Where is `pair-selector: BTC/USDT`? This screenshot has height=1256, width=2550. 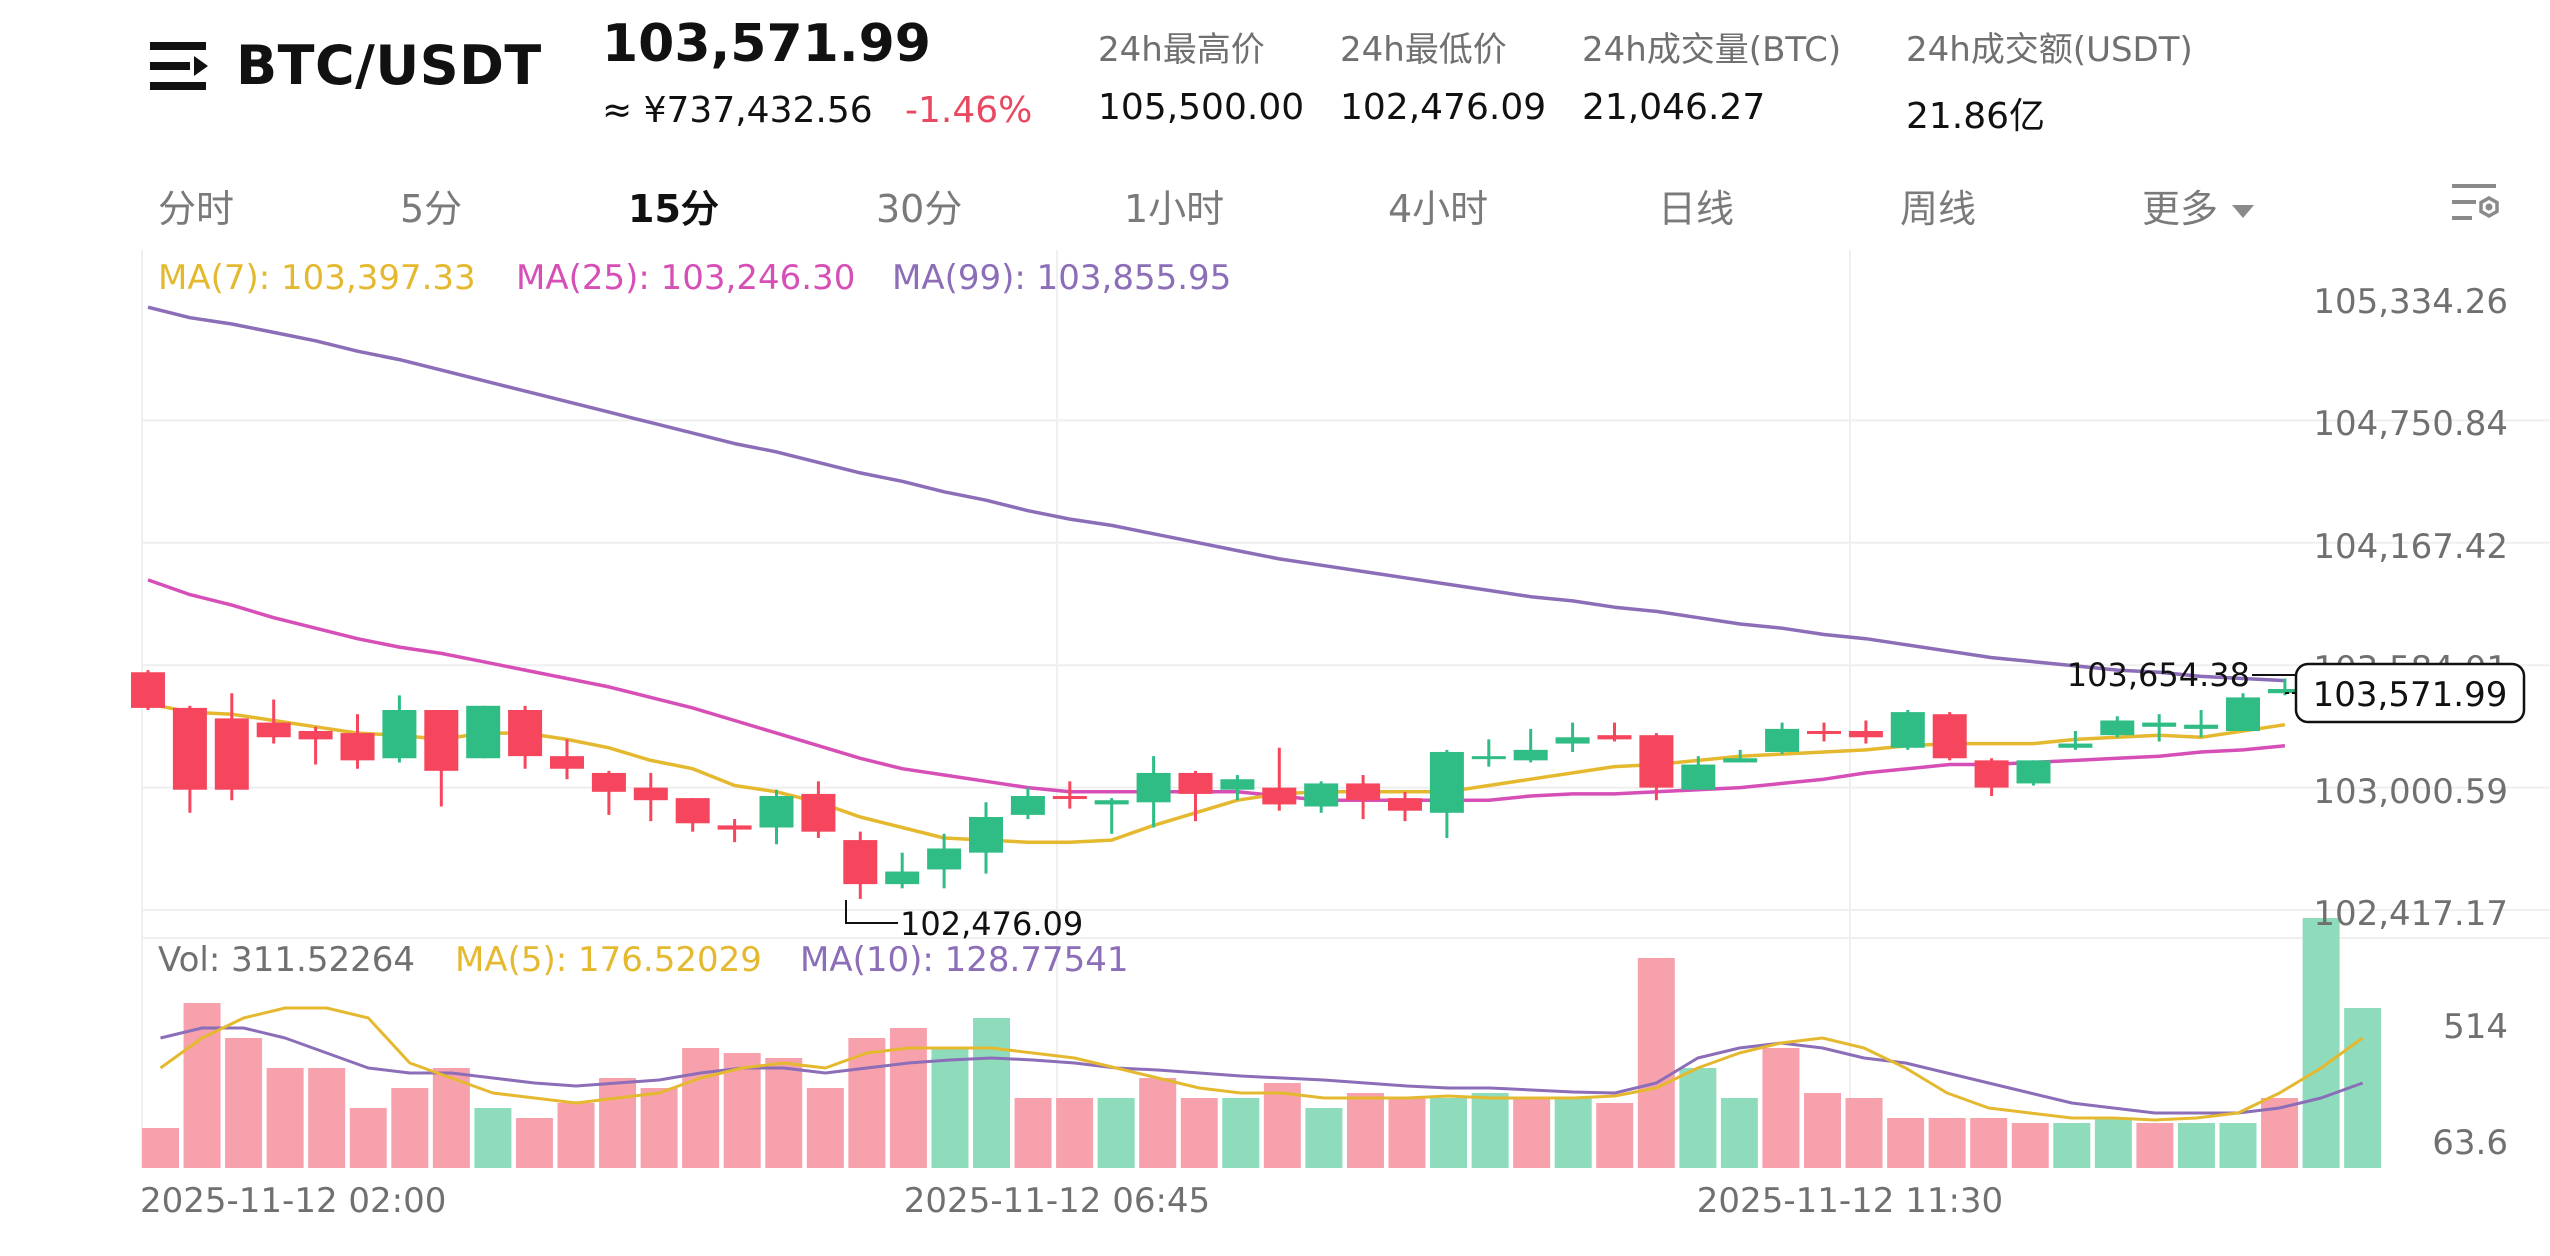 pair-selector: BTC/USDT is located at coordinates (346, 65).